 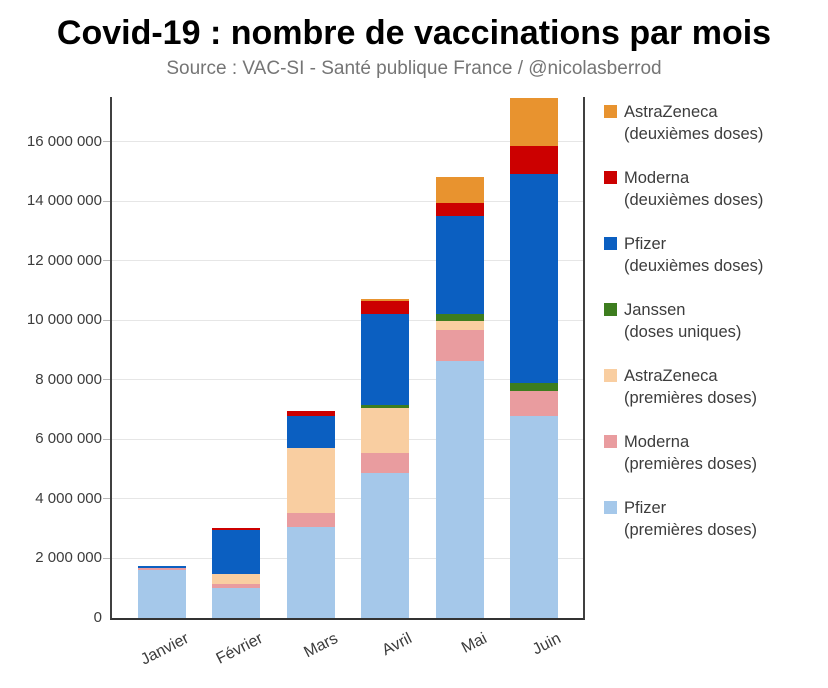 I want to click on legend-item: AstraZeneca (deuxièmes doses), so click(x=714, y=123).